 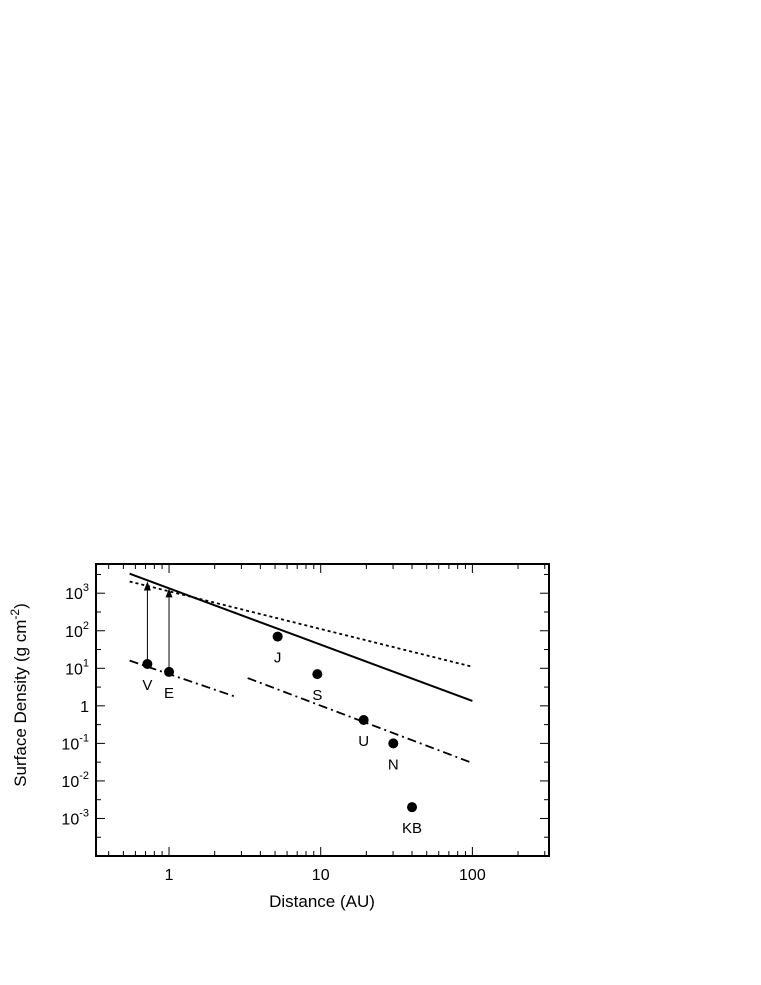 What do you see at coordinates (393, 743) in the screenshot?
I see `point-N` at bounding box center [393, 743].